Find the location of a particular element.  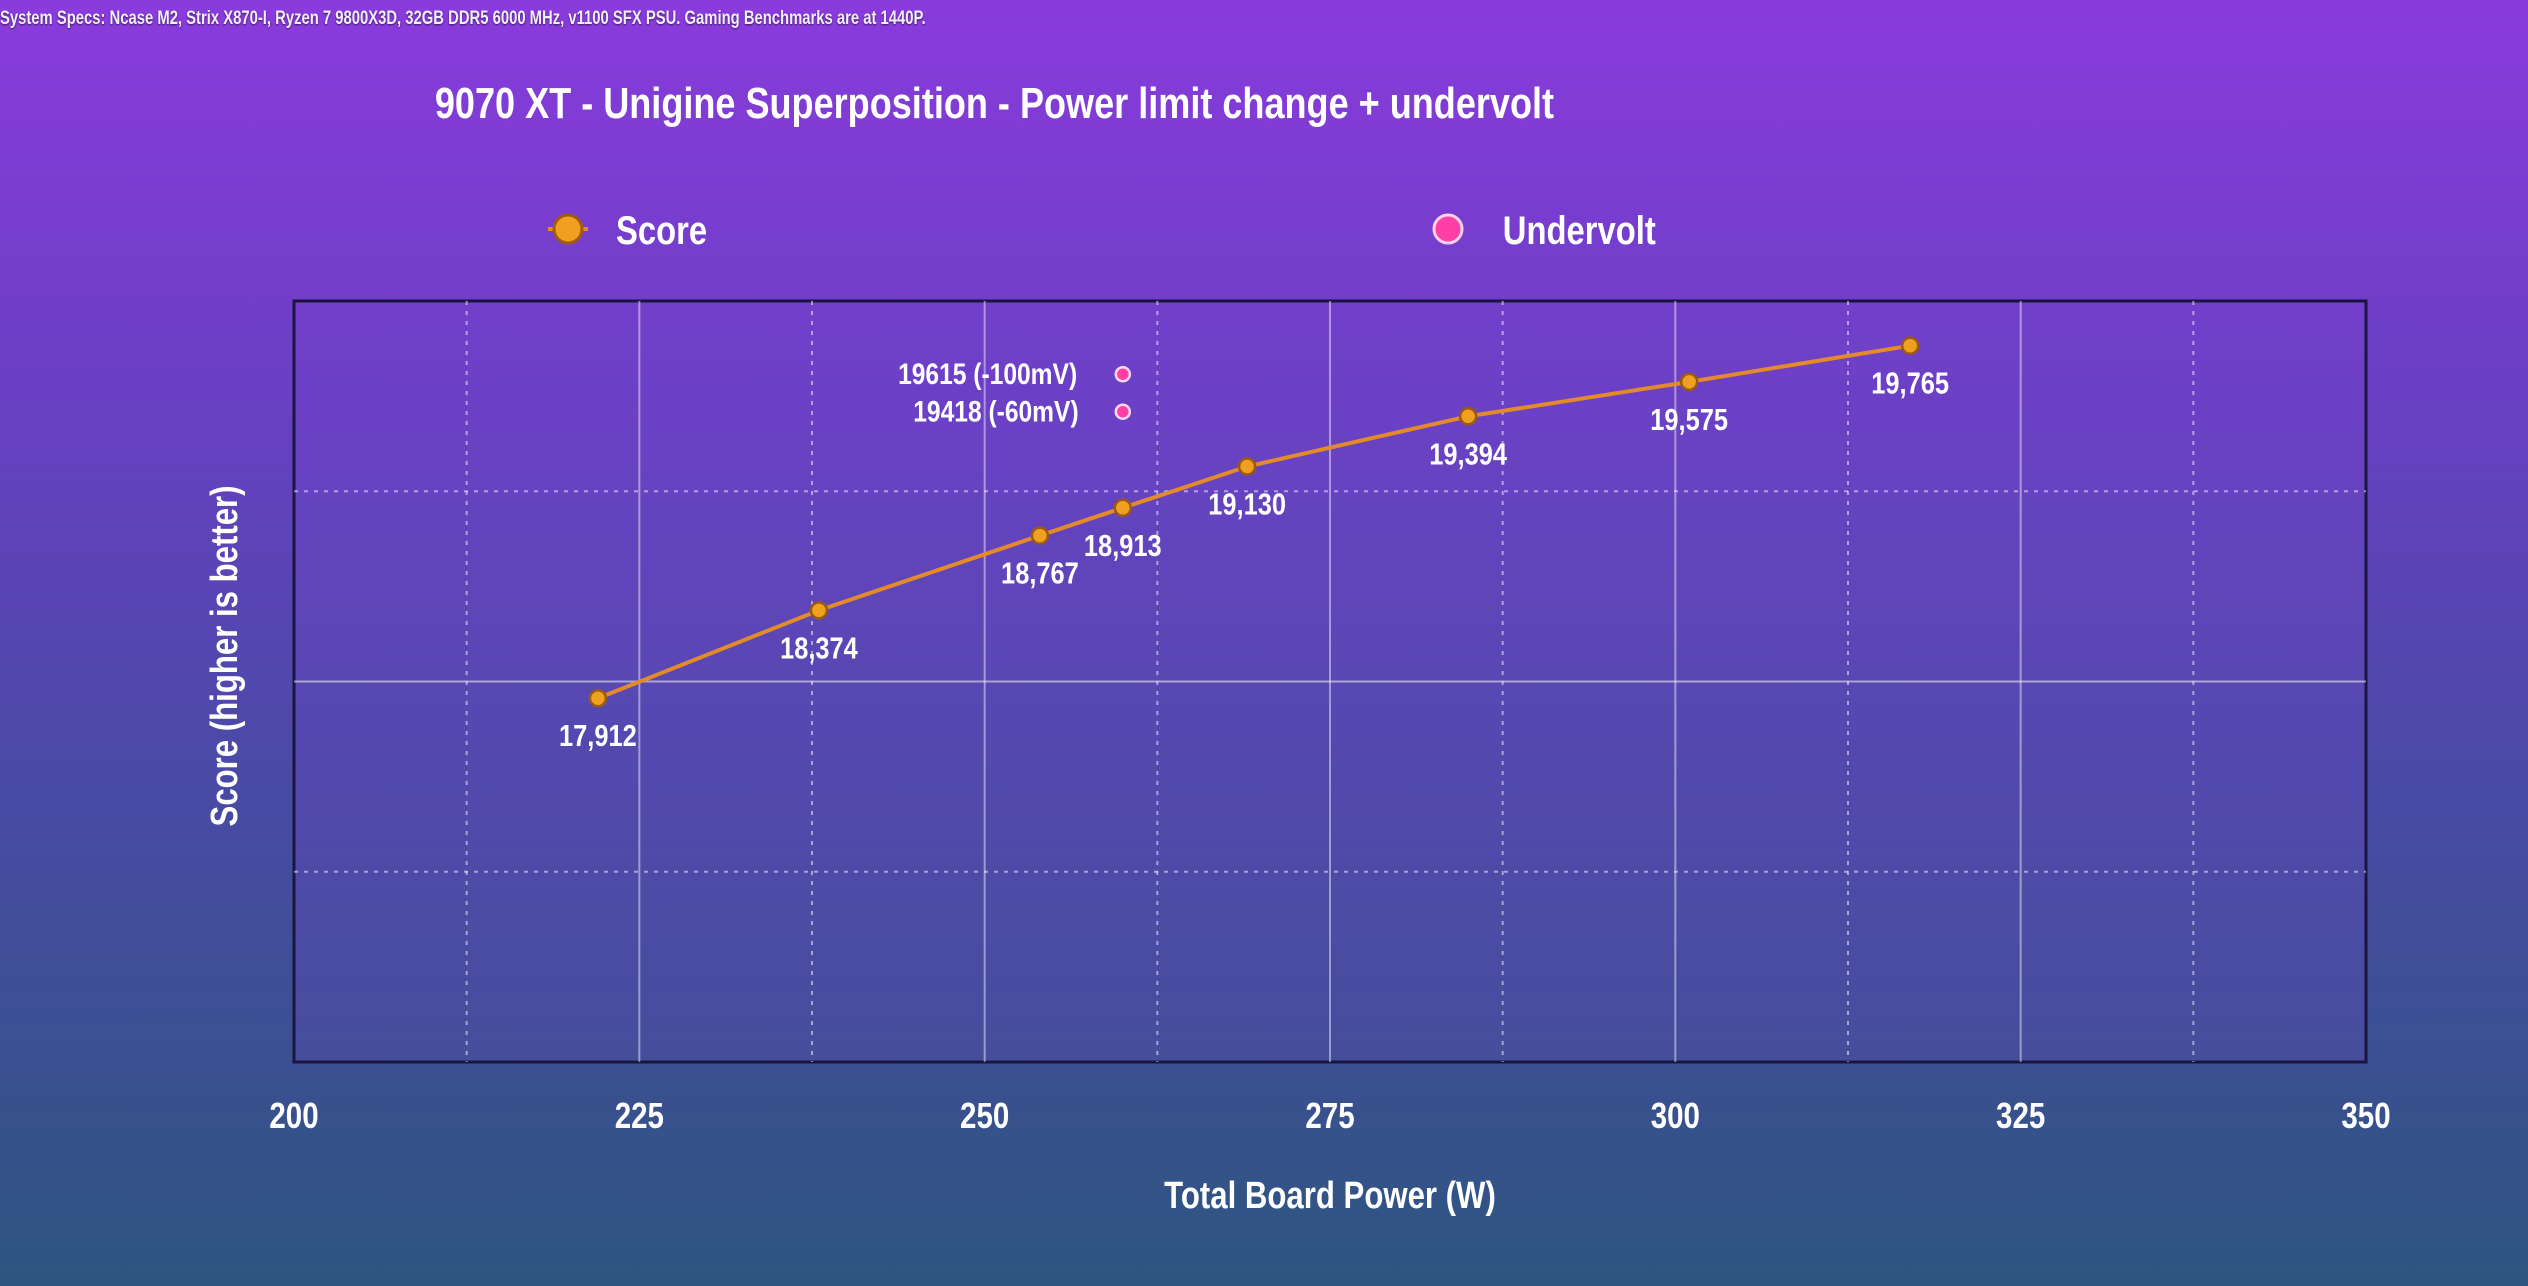

score-data-label: 18,913 is located at coordinates (1123, 545).